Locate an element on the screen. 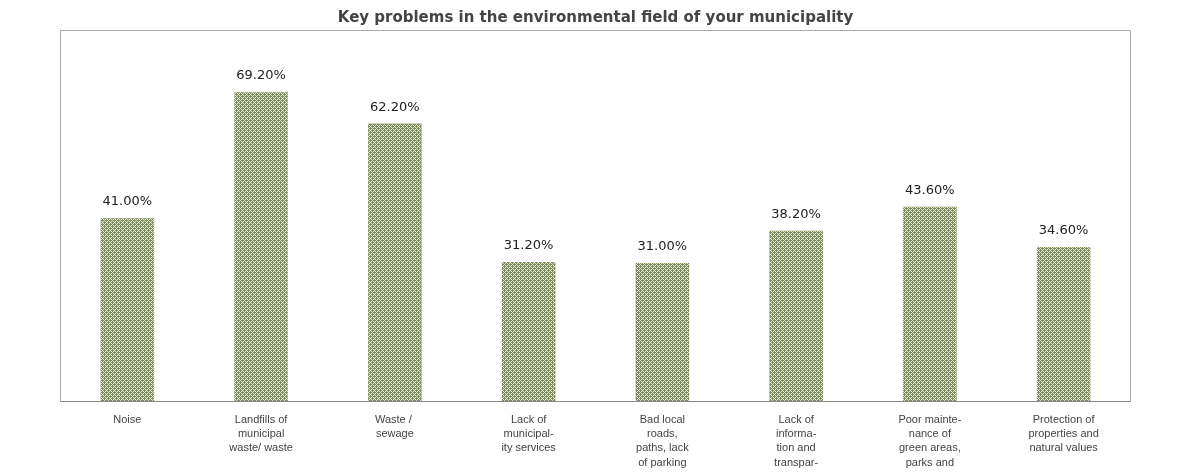  data-label: 43.60% is located at coordinates (930, 189).